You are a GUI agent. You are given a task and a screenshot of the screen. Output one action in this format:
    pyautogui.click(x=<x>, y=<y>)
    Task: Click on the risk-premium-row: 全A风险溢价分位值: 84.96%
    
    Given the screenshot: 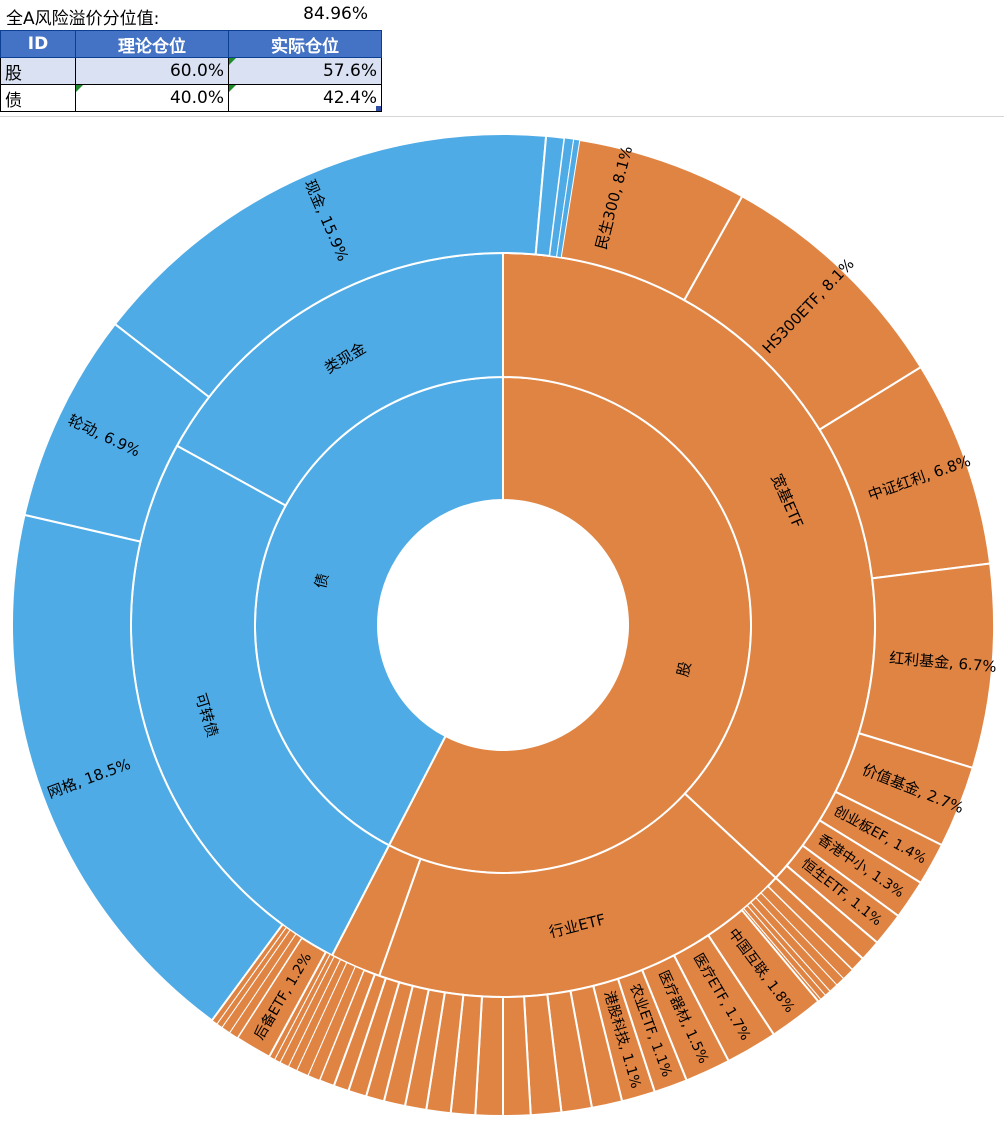 What is the action you would take?
    pyautogui.click(x=186, y=16)
    